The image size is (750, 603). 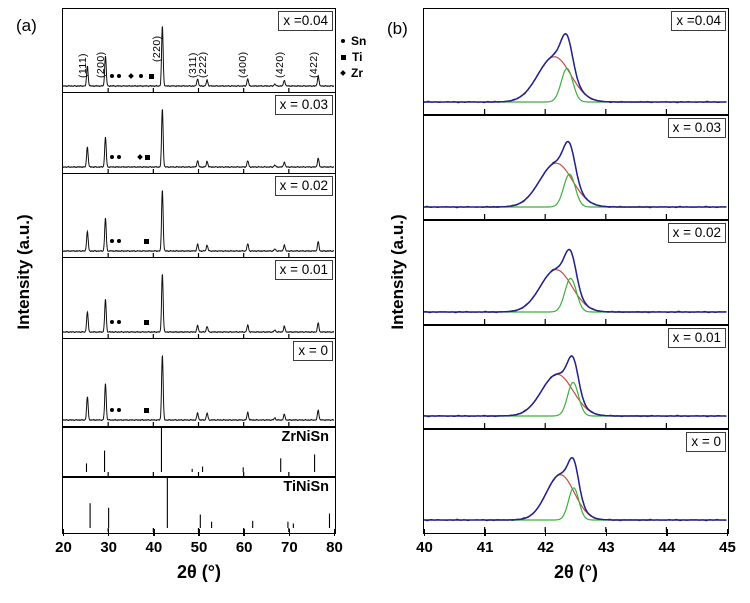 I want to click on axis-tick-label: 70, so click(x=289, y=547).